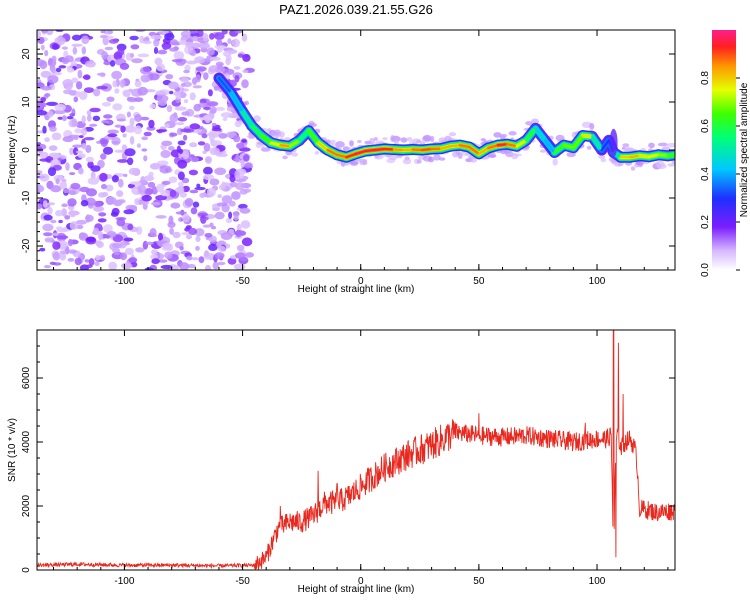  What do you see at coordinates (26, 197) in the screenshot?
I see `y-tick-label: -10` at bounding box center [26, 197].